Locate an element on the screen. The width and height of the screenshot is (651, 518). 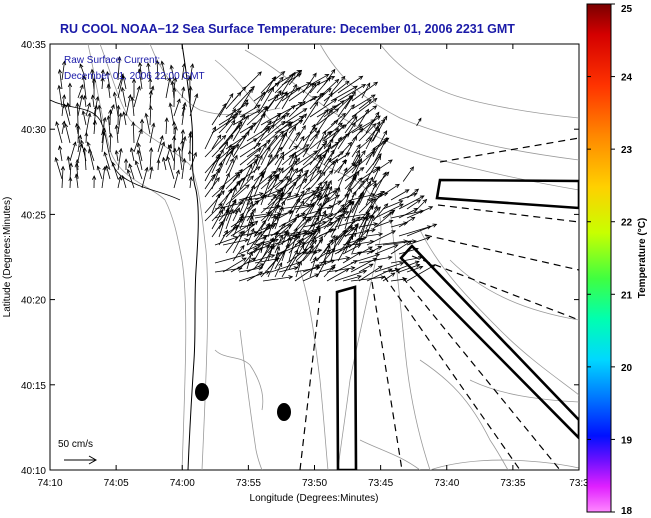
x-tick-label: 73:55 is located at coordinates (248, 483).